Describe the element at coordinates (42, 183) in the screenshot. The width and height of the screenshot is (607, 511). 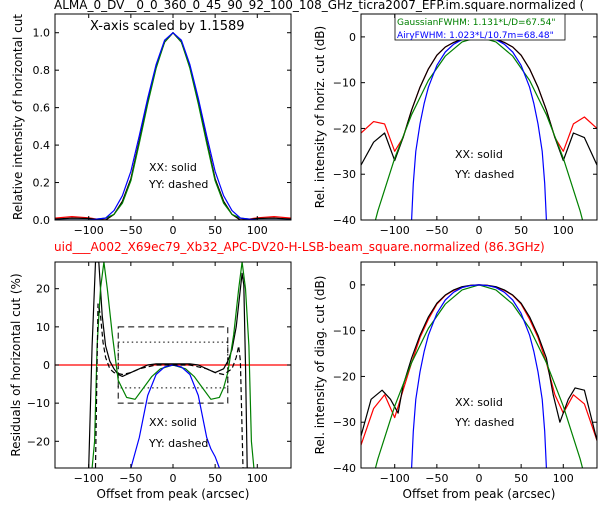
I see `y-tick-label: 0.2` at that location.